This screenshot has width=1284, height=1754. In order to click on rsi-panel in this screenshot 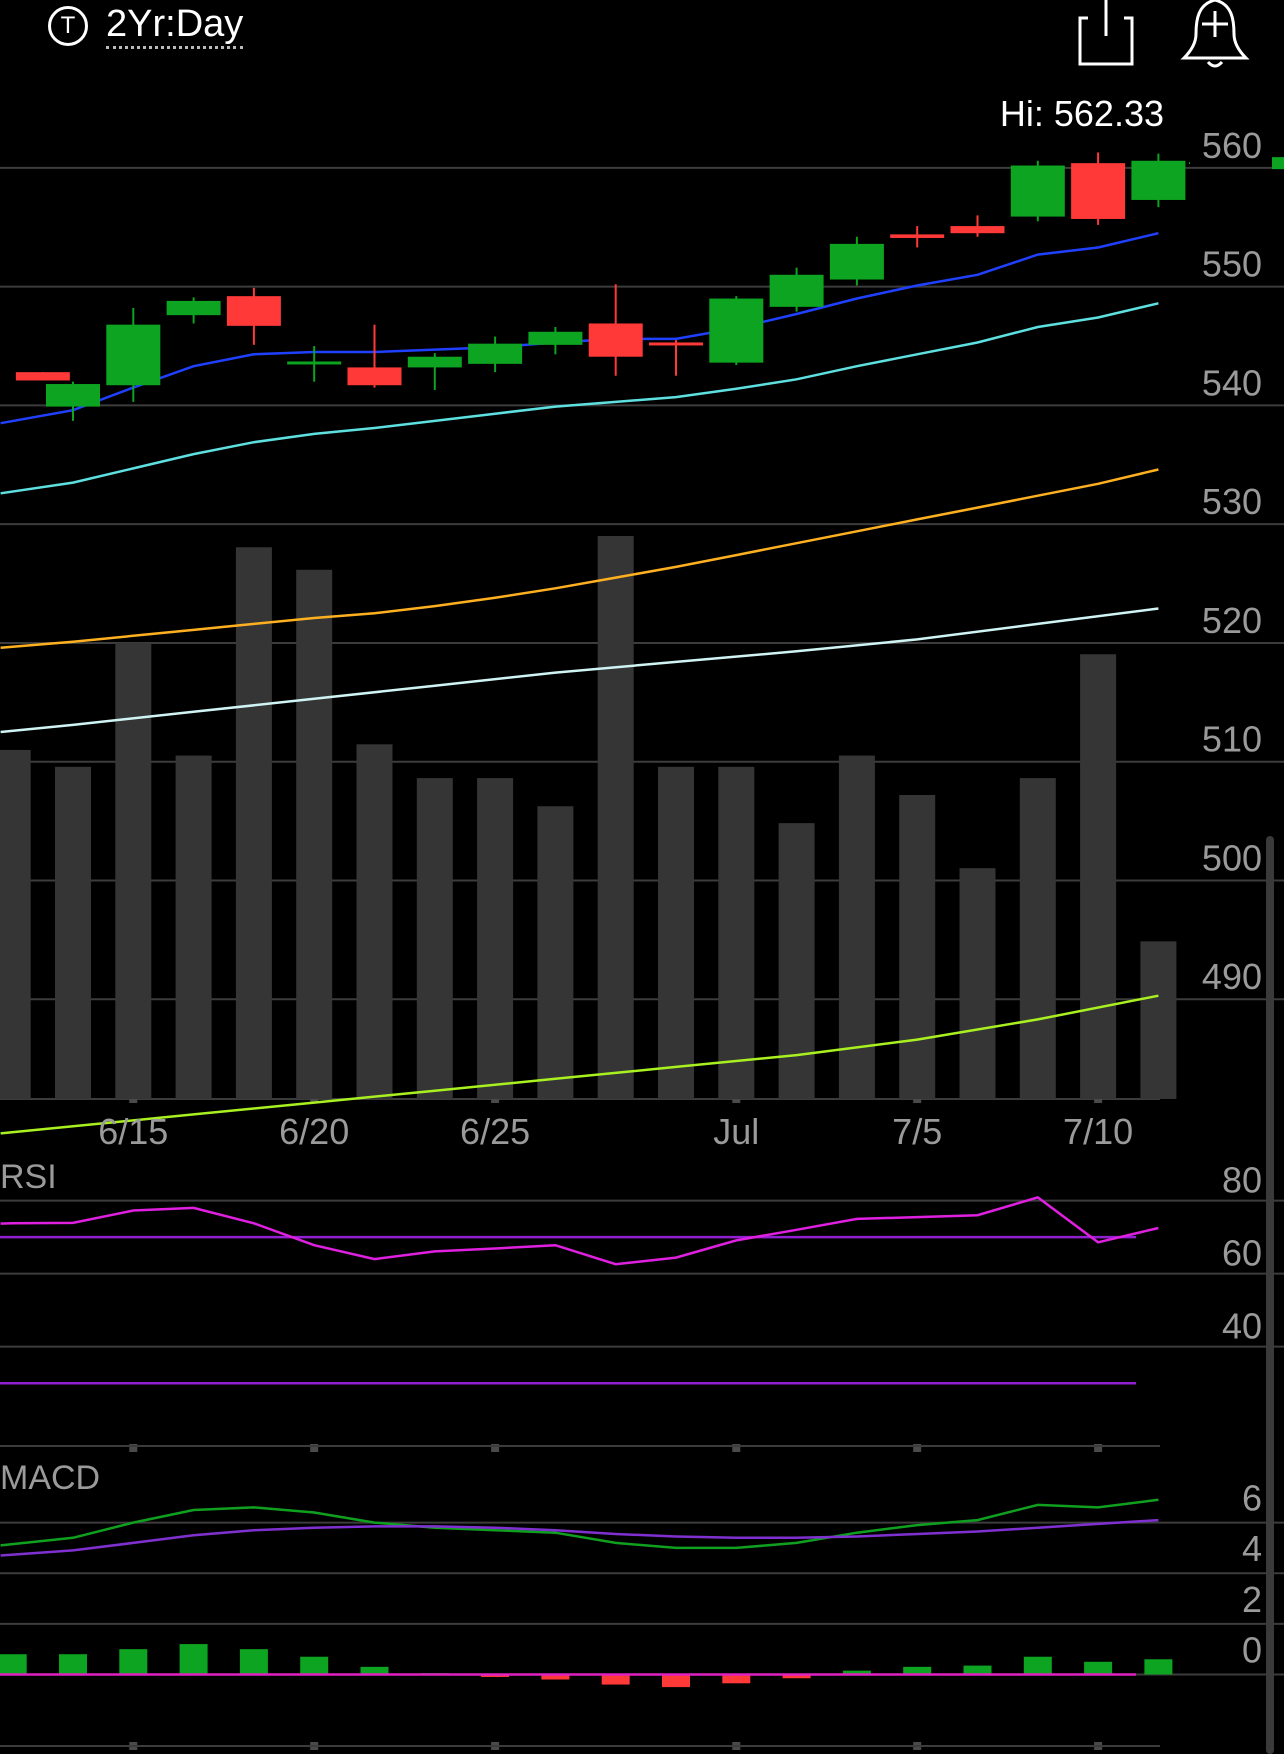, I will do `click(642, 1321)`.